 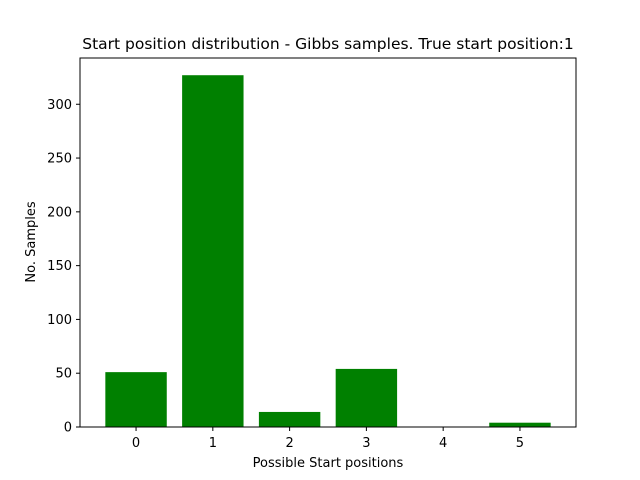 I want to click on y-tick-label: 0, so click(x=68, y=428).